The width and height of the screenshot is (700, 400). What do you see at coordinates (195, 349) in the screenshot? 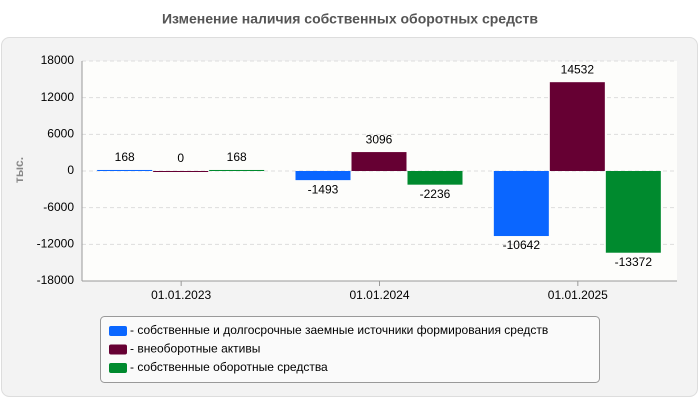
I see `legend-label: - внеоборотные активы` at bounding box center [195, 349].